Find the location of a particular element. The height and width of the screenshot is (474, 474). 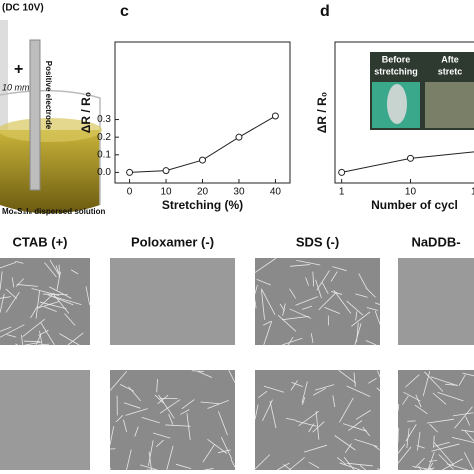

inset-label: Before is located at coordinates (396, 59).